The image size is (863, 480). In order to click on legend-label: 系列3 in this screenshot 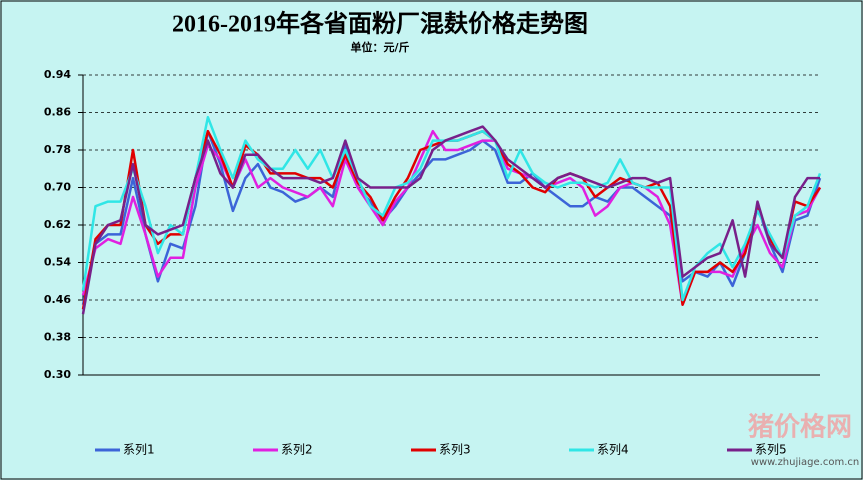, I will do `click(455, 450)`.